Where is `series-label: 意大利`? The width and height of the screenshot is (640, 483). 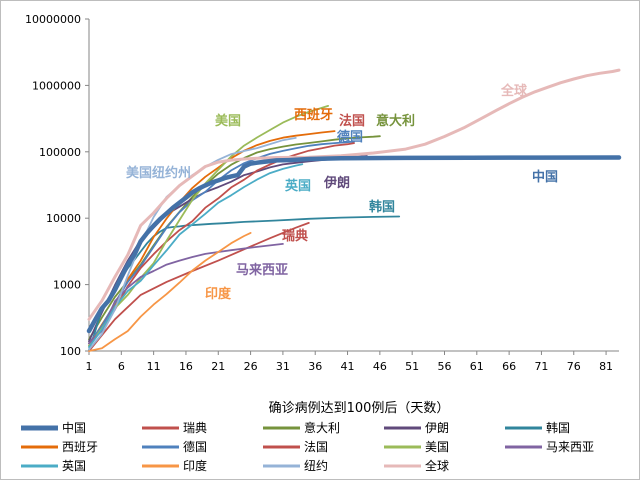
series-label: 意大利 is located at coordinates (395, 121).